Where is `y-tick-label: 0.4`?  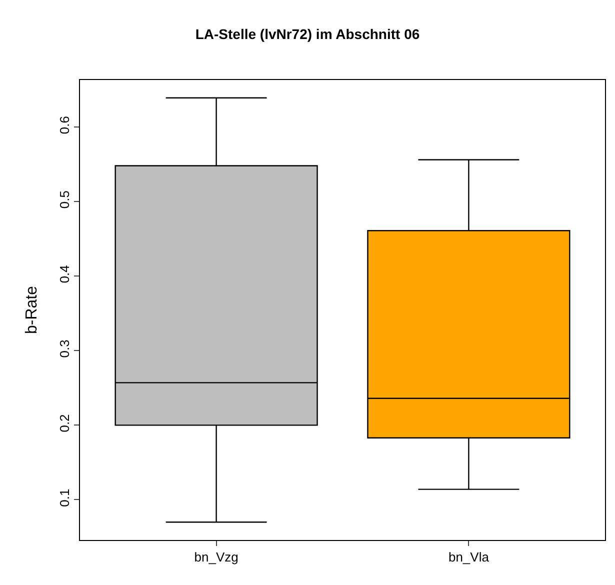 y-tick-label: 0.4 is located at coordinates (64, 274).